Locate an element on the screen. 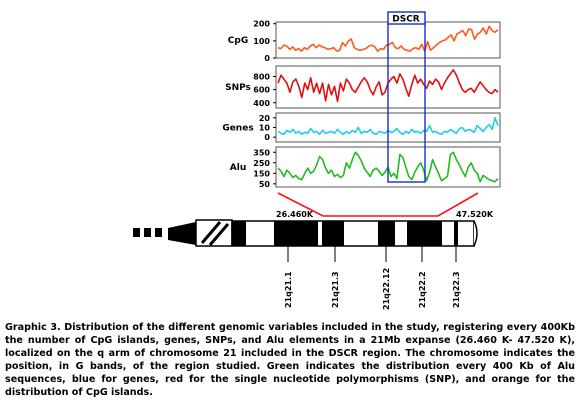  cpg-tick-label: 200 is located at coordinates (261, 24).